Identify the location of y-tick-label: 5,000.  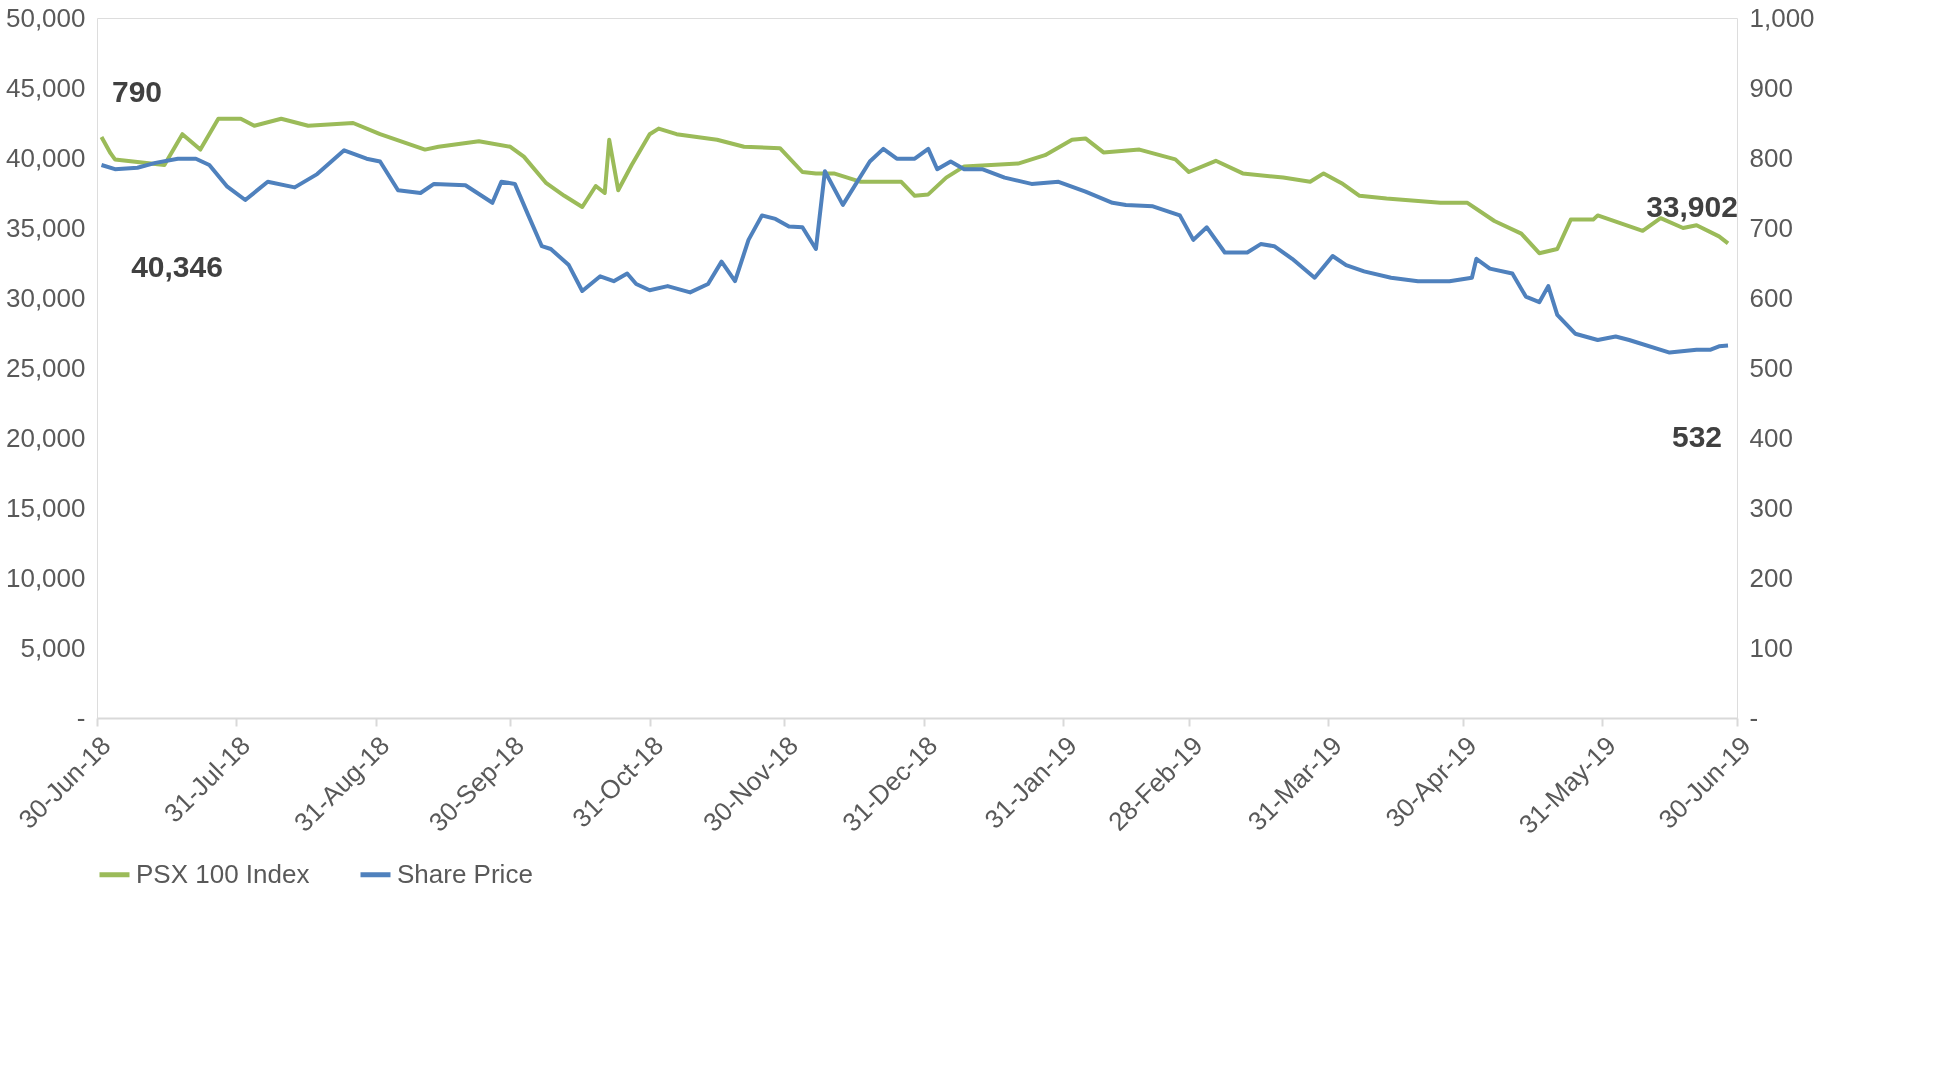
(53, 647).